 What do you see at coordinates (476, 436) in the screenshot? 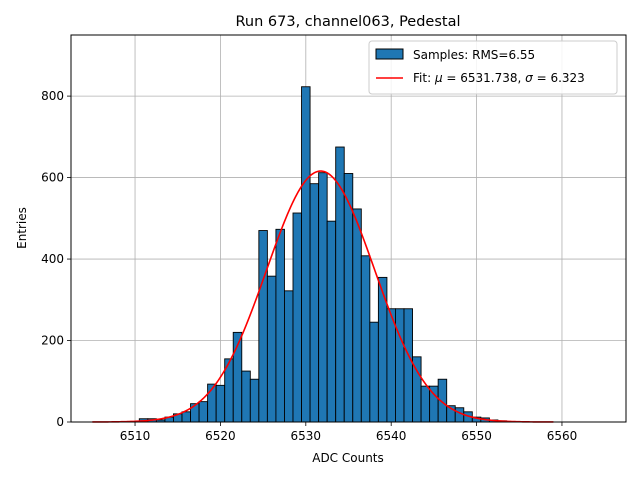
I see `x-tick-label: 6550` at bounding box center [476, 436].